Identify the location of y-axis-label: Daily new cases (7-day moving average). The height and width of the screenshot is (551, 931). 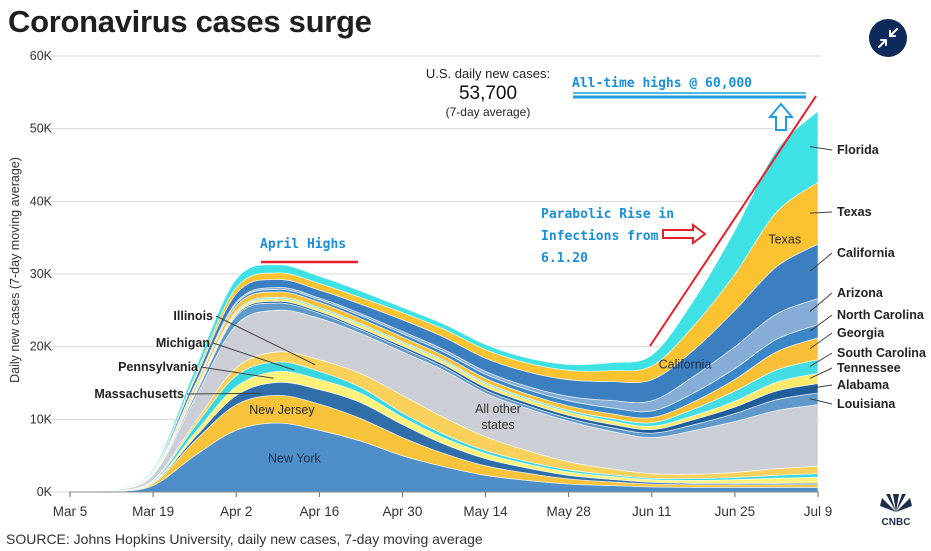
(15, 270).